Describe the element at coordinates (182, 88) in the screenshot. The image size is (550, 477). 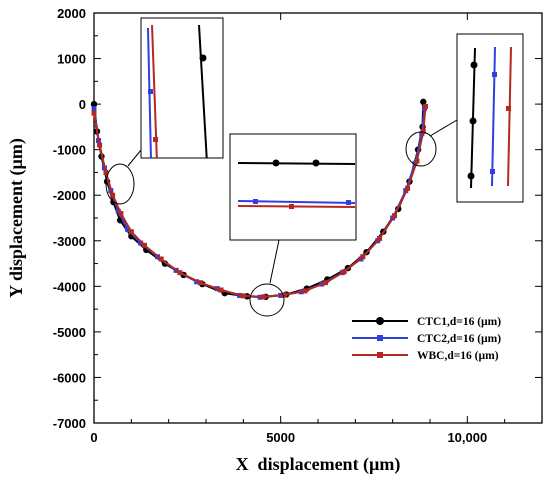
I see `zoom-inset-upper-left` at that location.